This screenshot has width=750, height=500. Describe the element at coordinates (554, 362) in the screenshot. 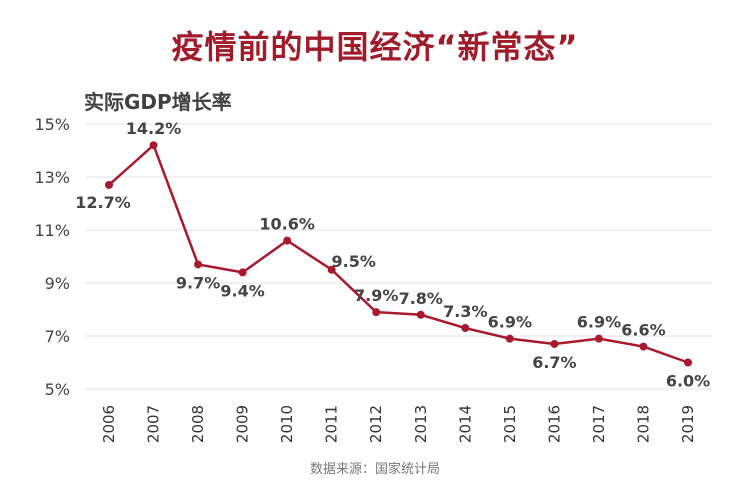

I see `data-label: 6.7%` at that location.